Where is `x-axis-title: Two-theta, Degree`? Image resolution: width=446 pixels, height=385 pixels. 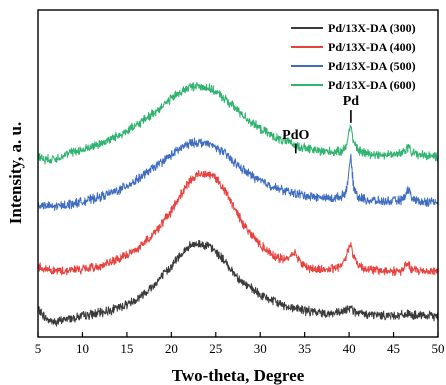 x-axis-title: Two-theta, Degree is located at coordinates (238, 375).